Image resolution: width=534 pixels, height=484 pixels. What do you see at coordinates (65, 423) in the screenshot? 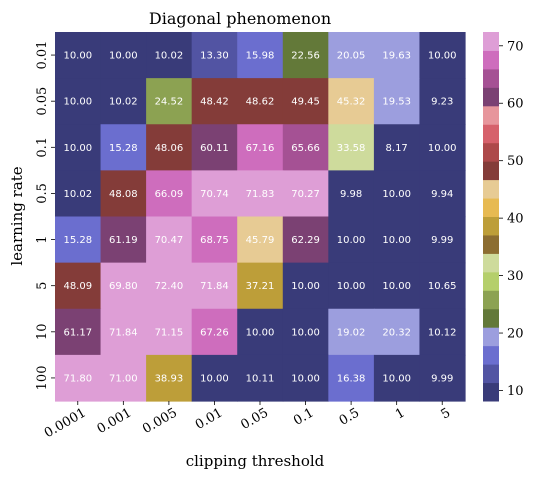
I see `x-tick-label: 0.0001` at bounding box center [65, 423].